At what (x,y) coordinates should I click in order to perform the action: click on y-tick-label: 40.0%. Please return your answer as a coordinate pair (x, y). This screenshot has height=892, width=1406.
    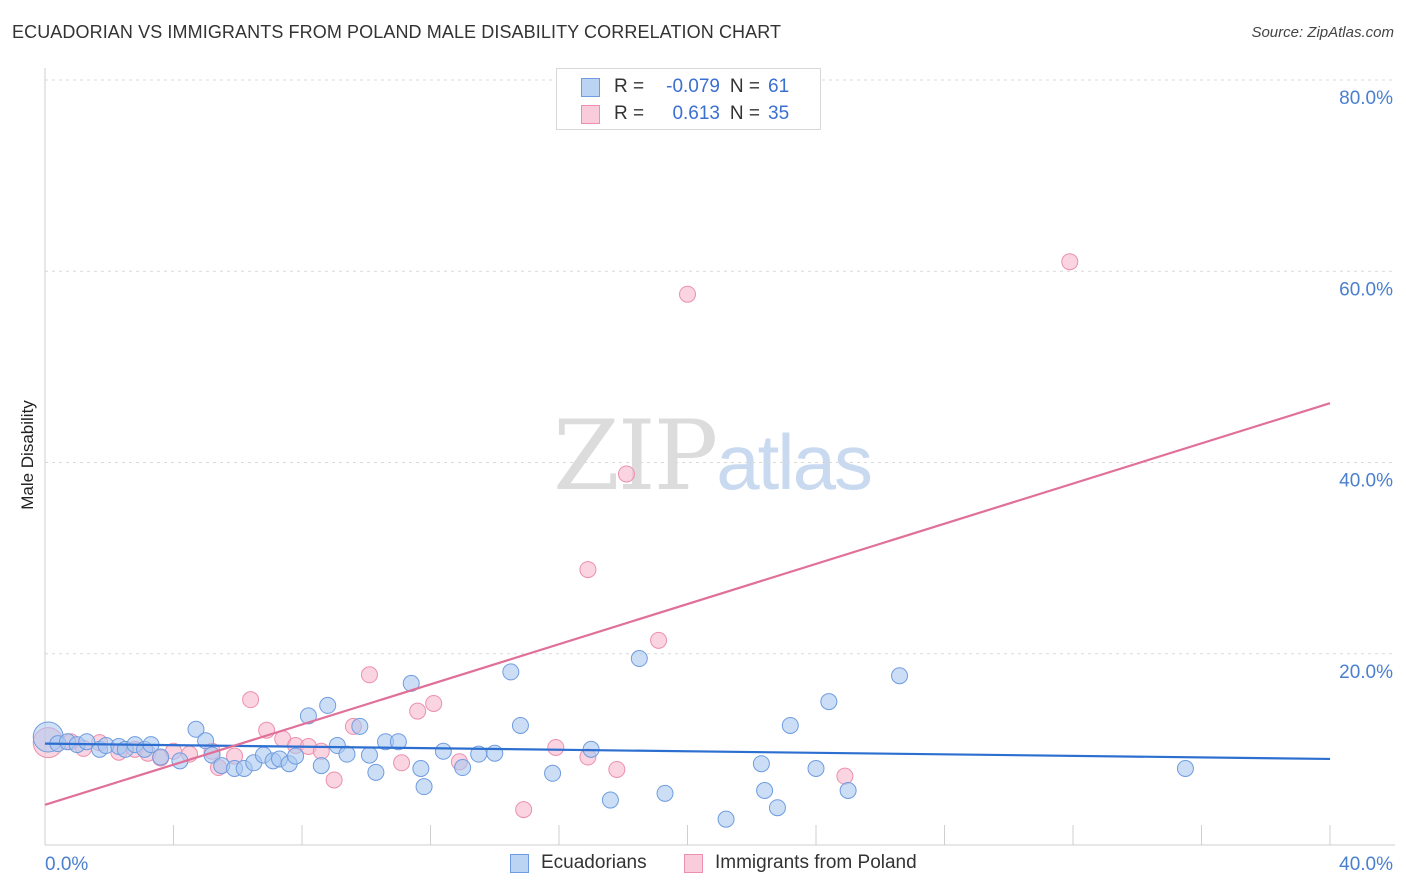
    Looking at the image, I should click on (1366, 481).